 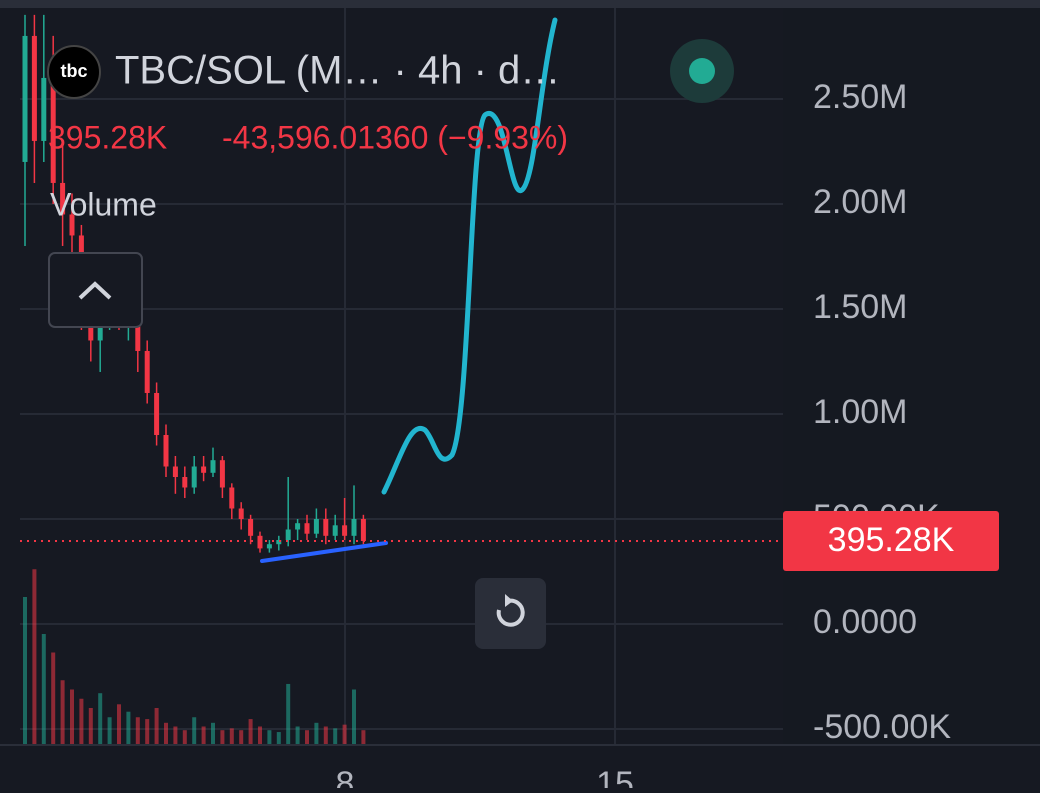 I want to click on logo, so click(x=74, y=72).